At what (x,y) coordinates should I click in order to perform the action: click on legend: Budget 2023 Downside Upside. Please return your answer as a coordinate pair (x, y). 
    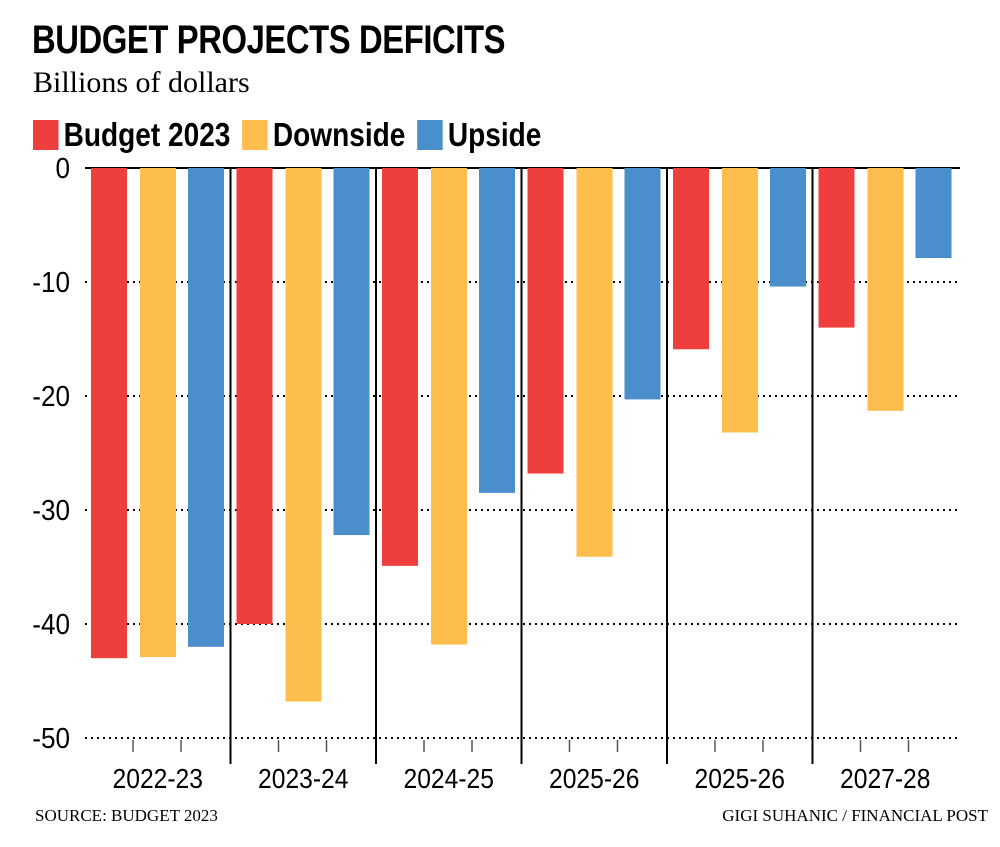
    Looking at the image, I should click on (293, 135).